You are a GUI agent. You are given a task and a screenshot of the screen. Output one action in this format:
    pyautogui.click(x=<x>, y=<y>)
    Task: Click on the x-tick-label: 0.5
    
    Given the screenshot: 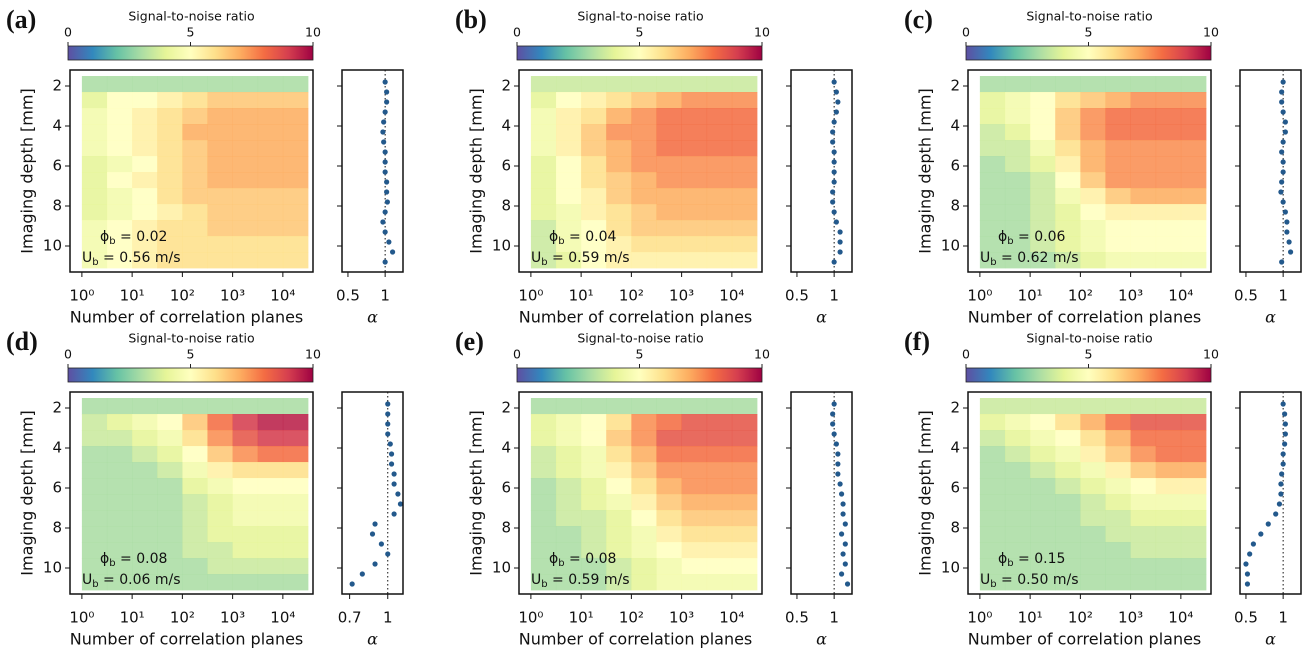 What is the action you would take?
    pyautogui.click(x=348, y=296)
    